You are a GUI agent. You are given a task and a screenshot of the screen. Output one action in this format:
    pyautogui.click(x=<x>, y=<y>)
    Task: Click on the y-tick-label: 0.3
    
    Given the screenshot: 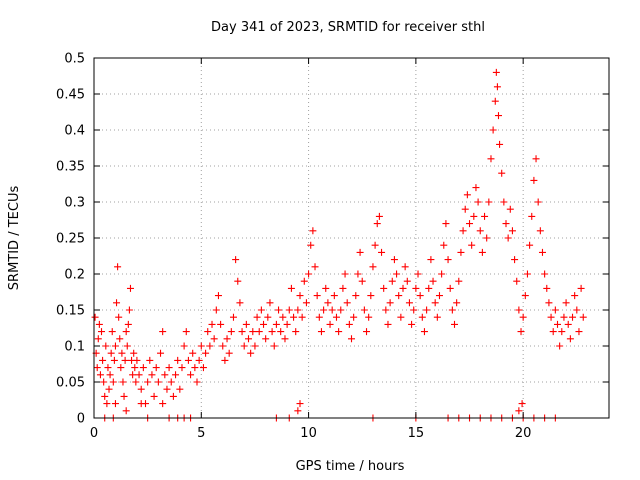 What is the action you would take?
    pyautogui.click(x=74, y=203)
    